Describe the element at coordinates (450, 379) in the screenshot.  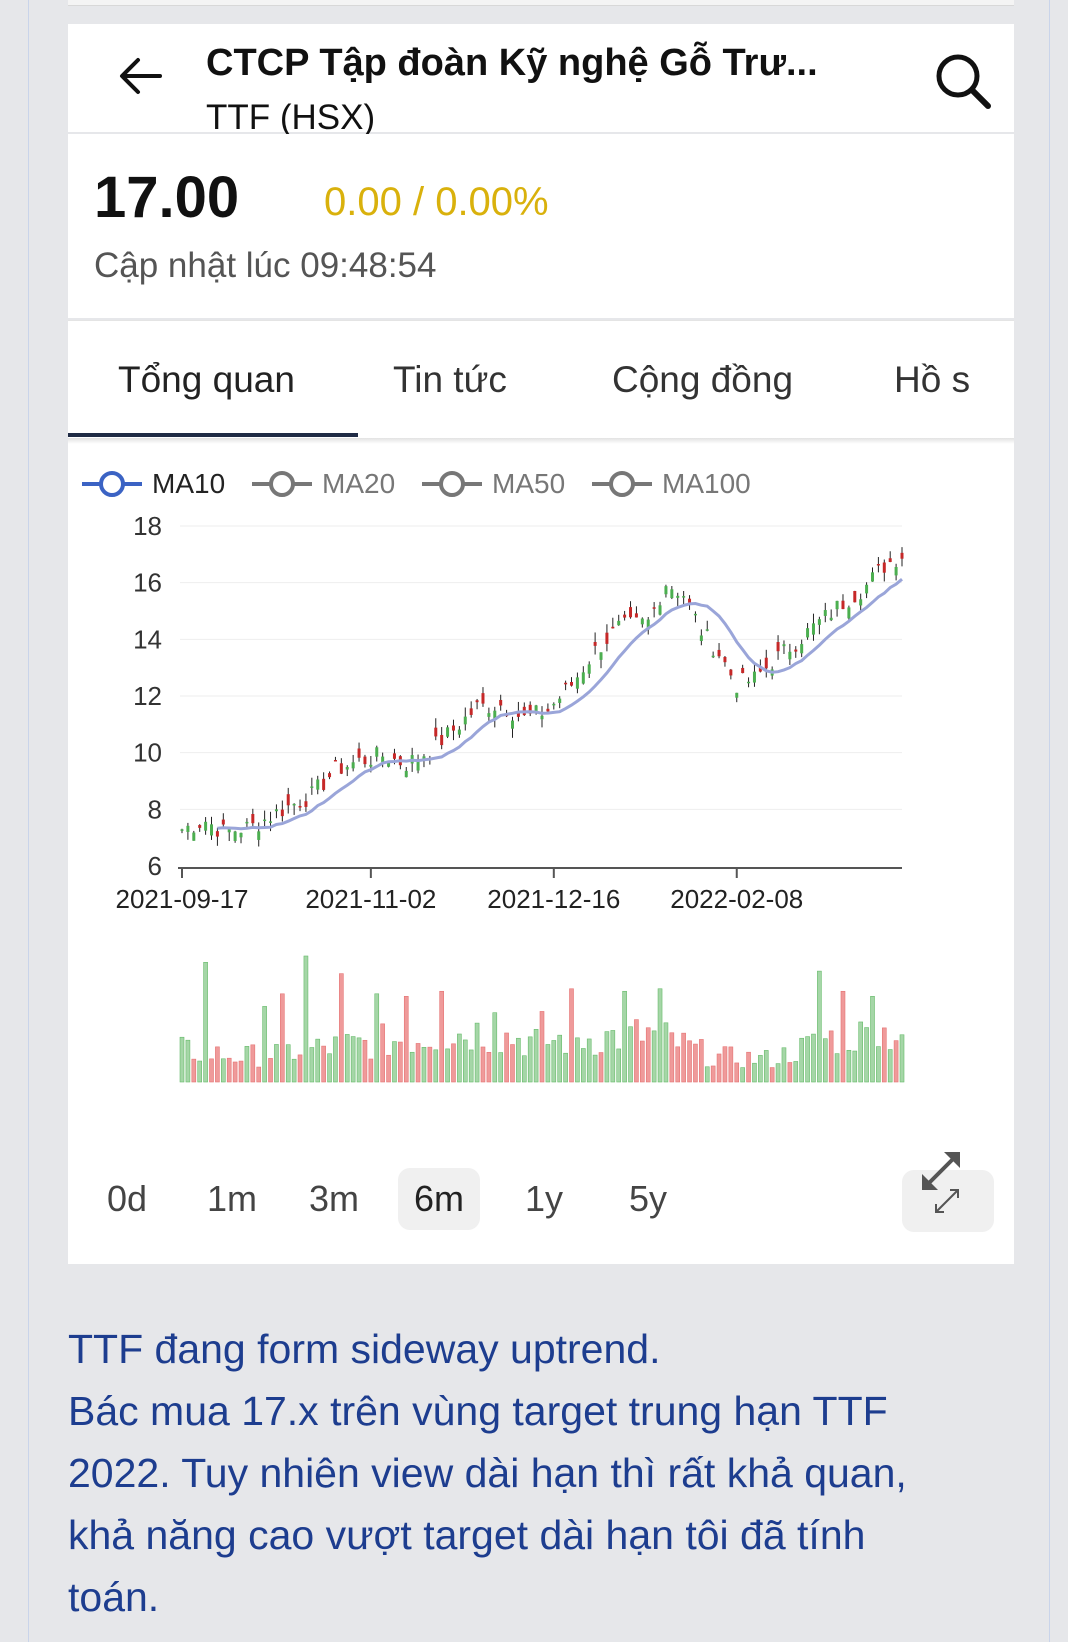
I see `tab-news: Tin tức` at that location.